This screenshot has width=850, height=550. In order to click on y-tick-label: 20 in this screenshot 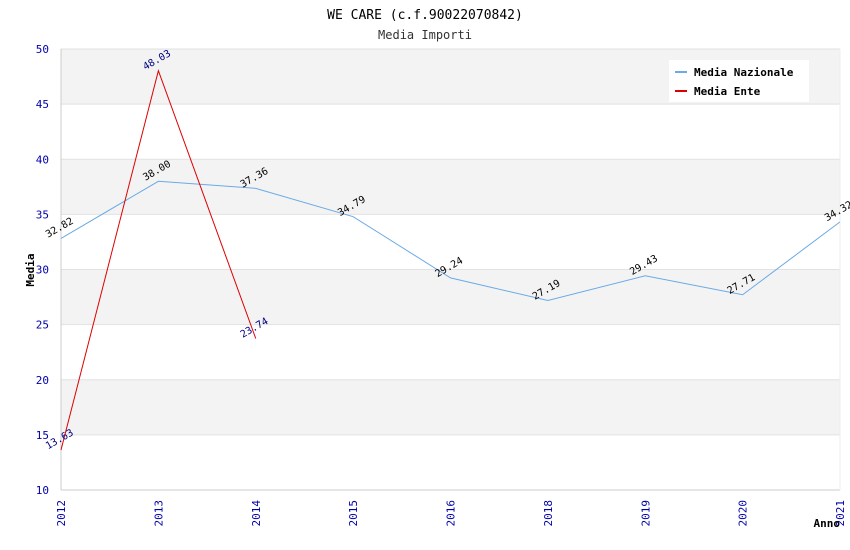, I will do `click(42, 380)`.